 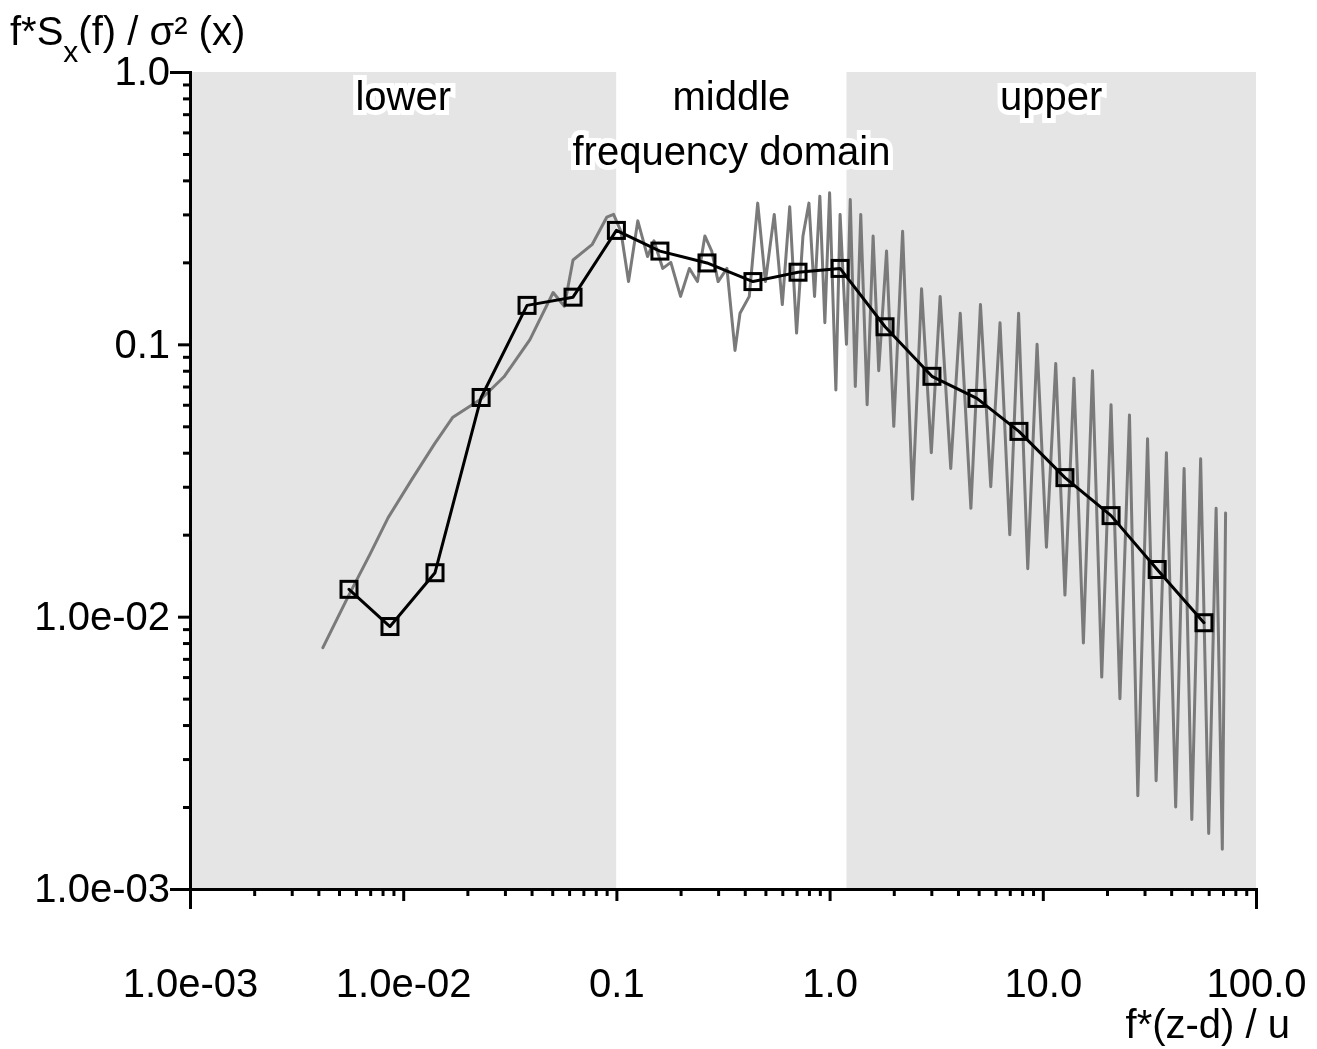 What do you see at coordinates (1043, 983) in the screenshot?
I see `x-tick-label: 10.0` at bounding box center [1043, 983].